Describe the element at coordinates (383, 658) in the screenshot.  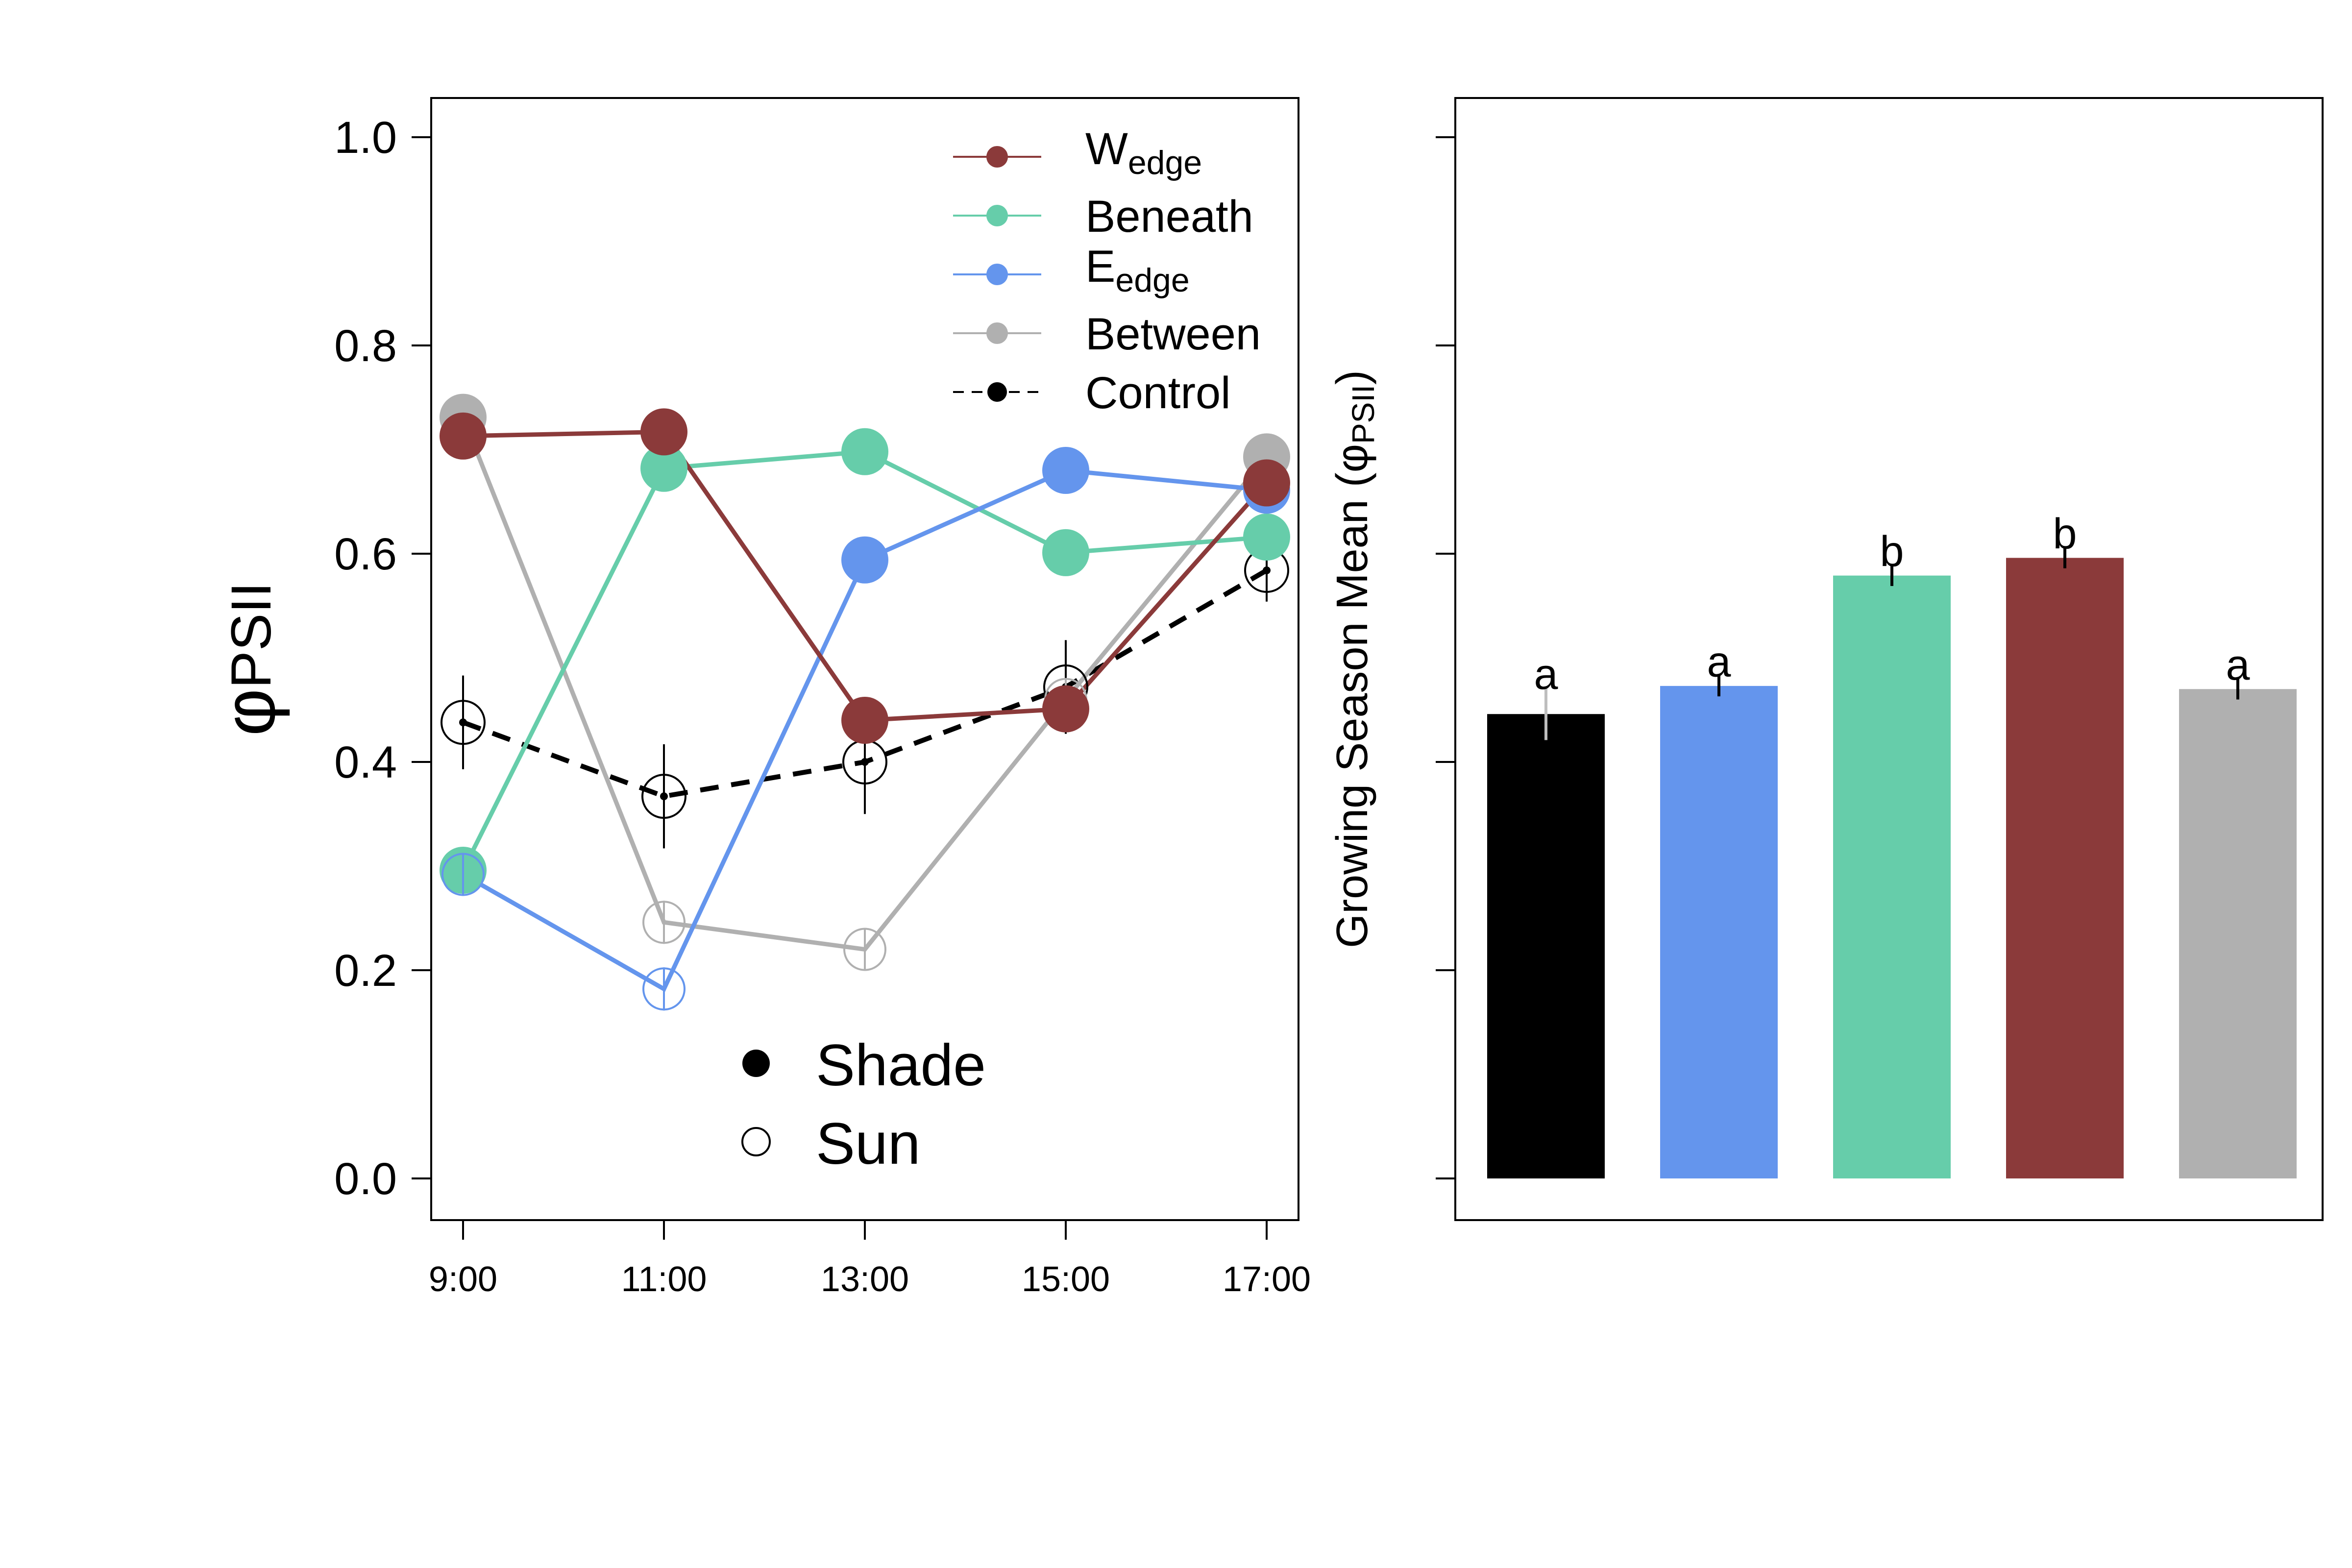
I see `line-y-axis: 0.0 0.2 0.4 0.6 0.8 1.0` at that location.